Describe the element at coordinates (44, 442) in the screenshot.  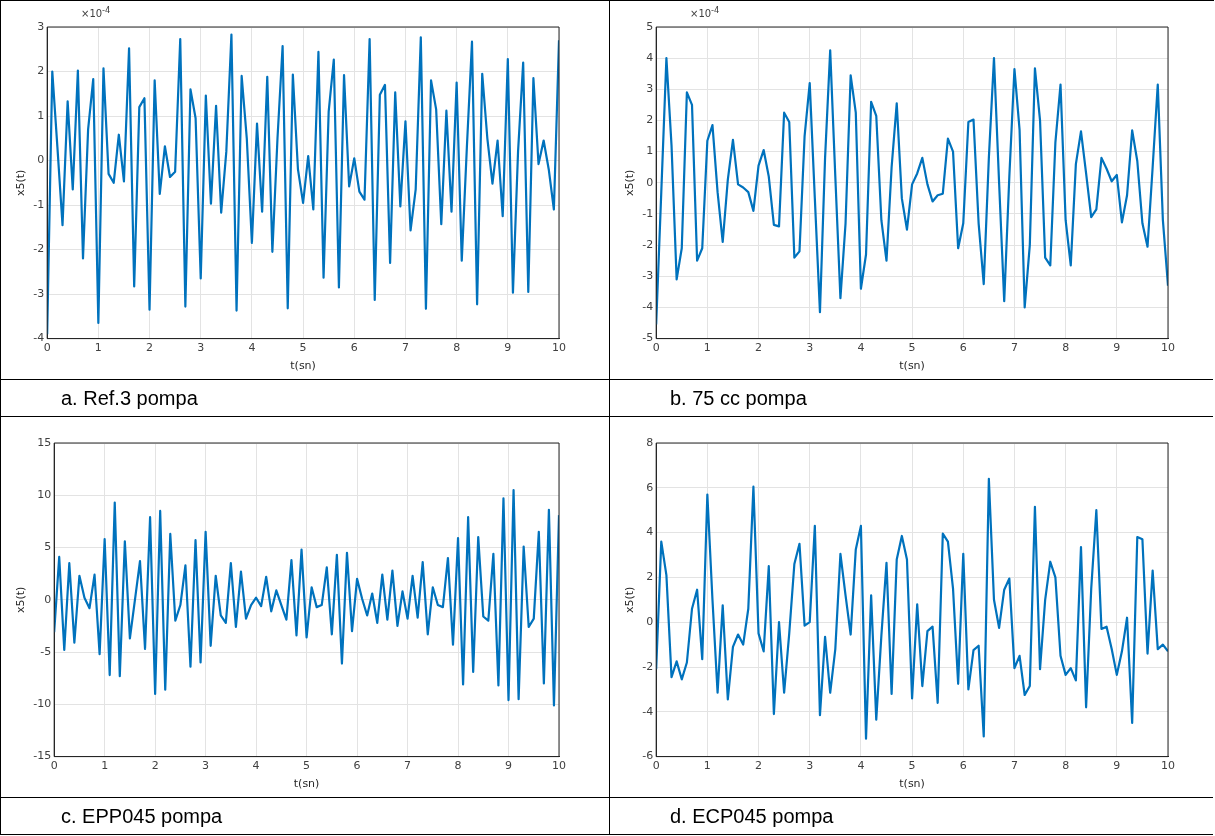
I see `y-tick-label: 15` at that location.